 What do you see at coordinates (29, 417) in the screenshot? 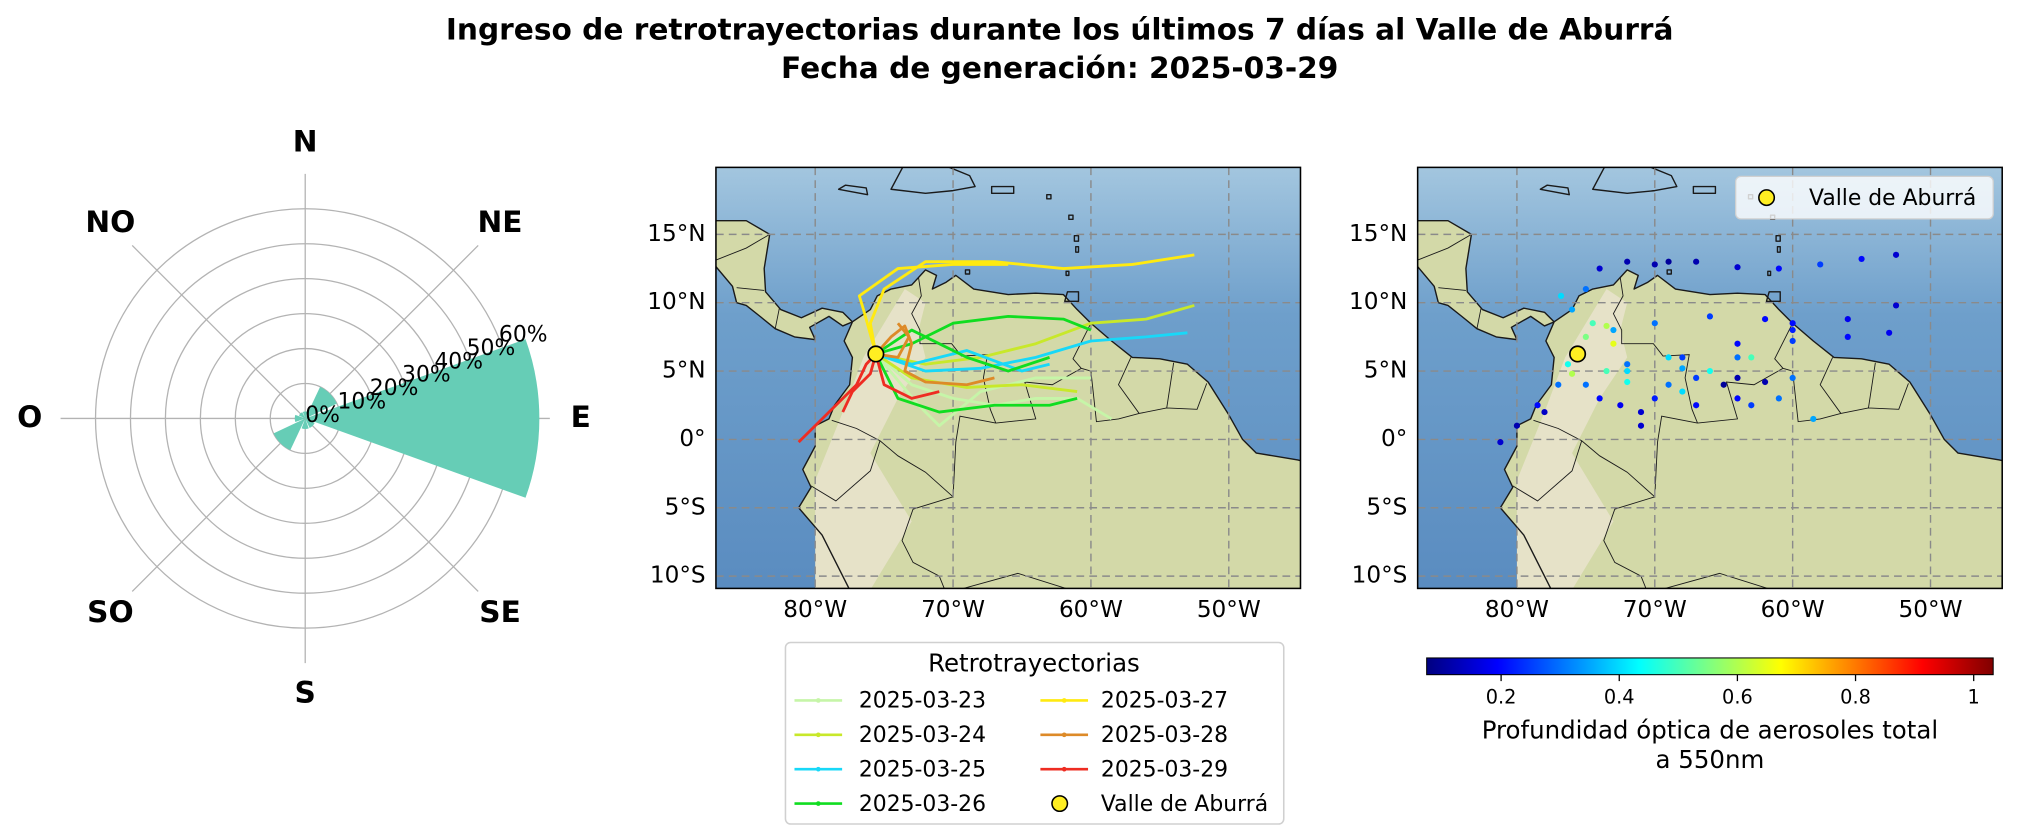
I see `direction-label: O` at bounding box center [29, 417].